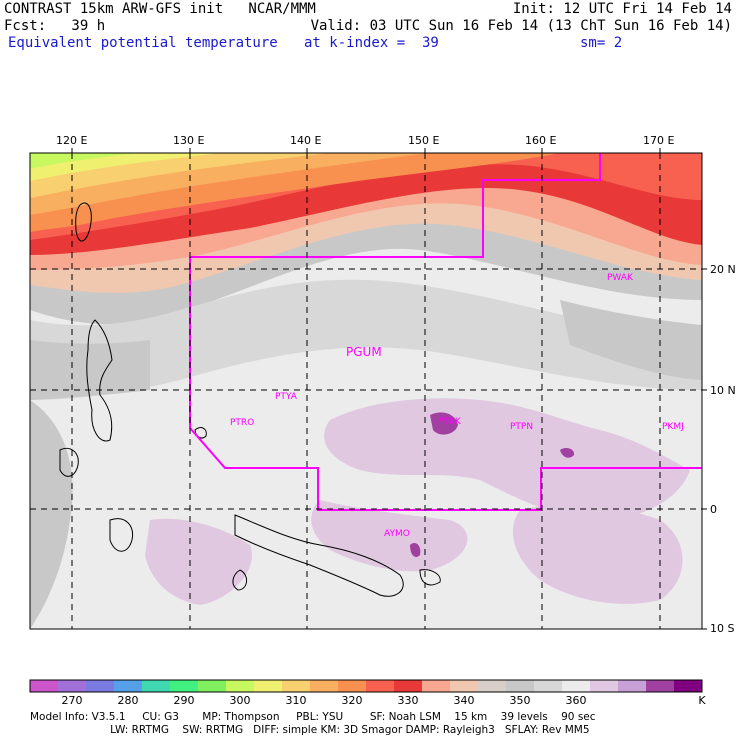  I want to click on level-index: at k-index = 39, so click(371, 43).